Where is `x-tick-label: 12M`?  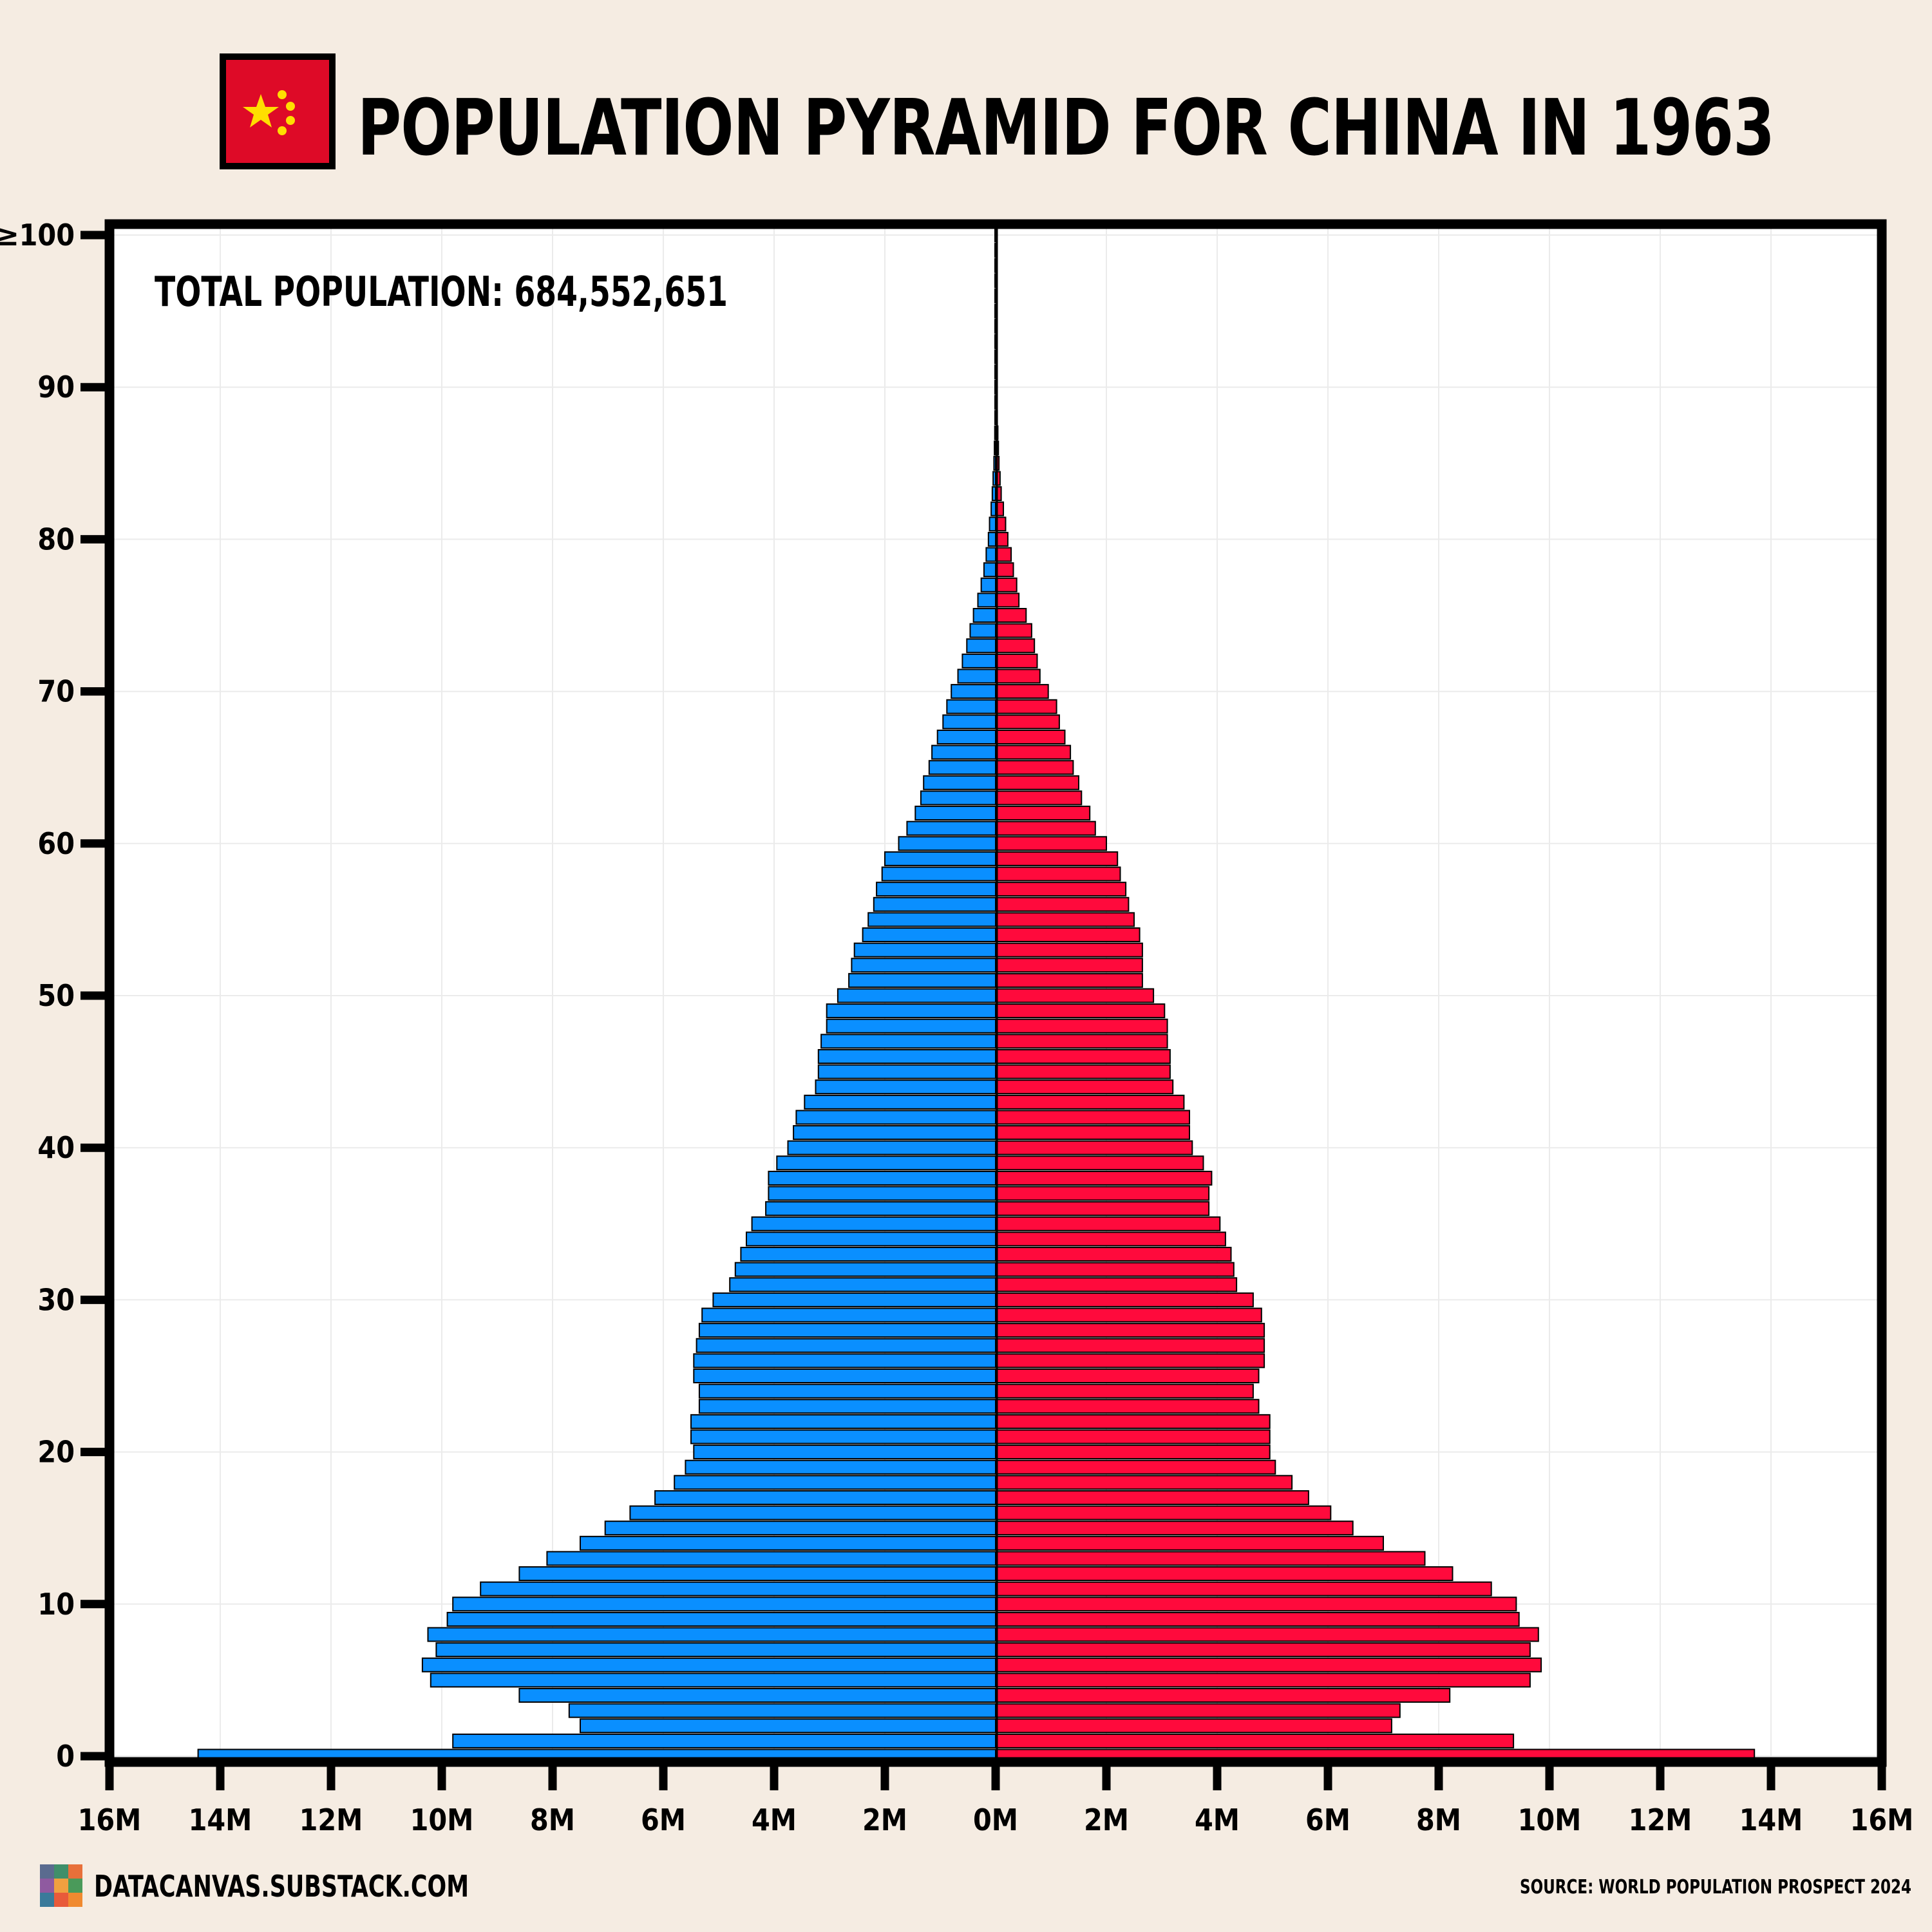 x-tick-label: 12M is located at coordinates (331, 1820).